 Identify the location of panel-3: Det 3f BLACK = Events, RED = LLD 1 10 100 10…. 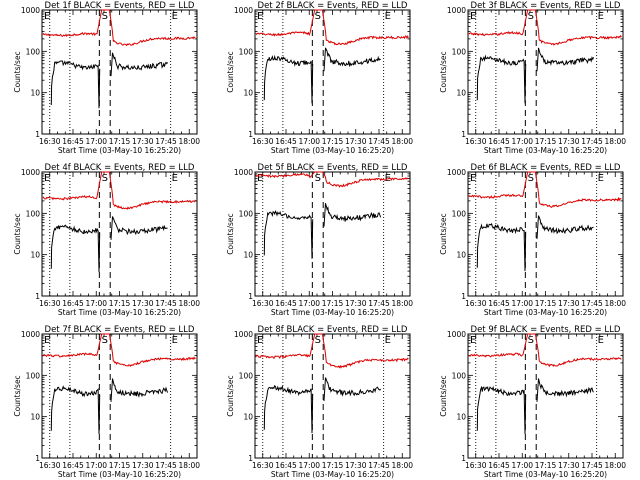
(532, 78).